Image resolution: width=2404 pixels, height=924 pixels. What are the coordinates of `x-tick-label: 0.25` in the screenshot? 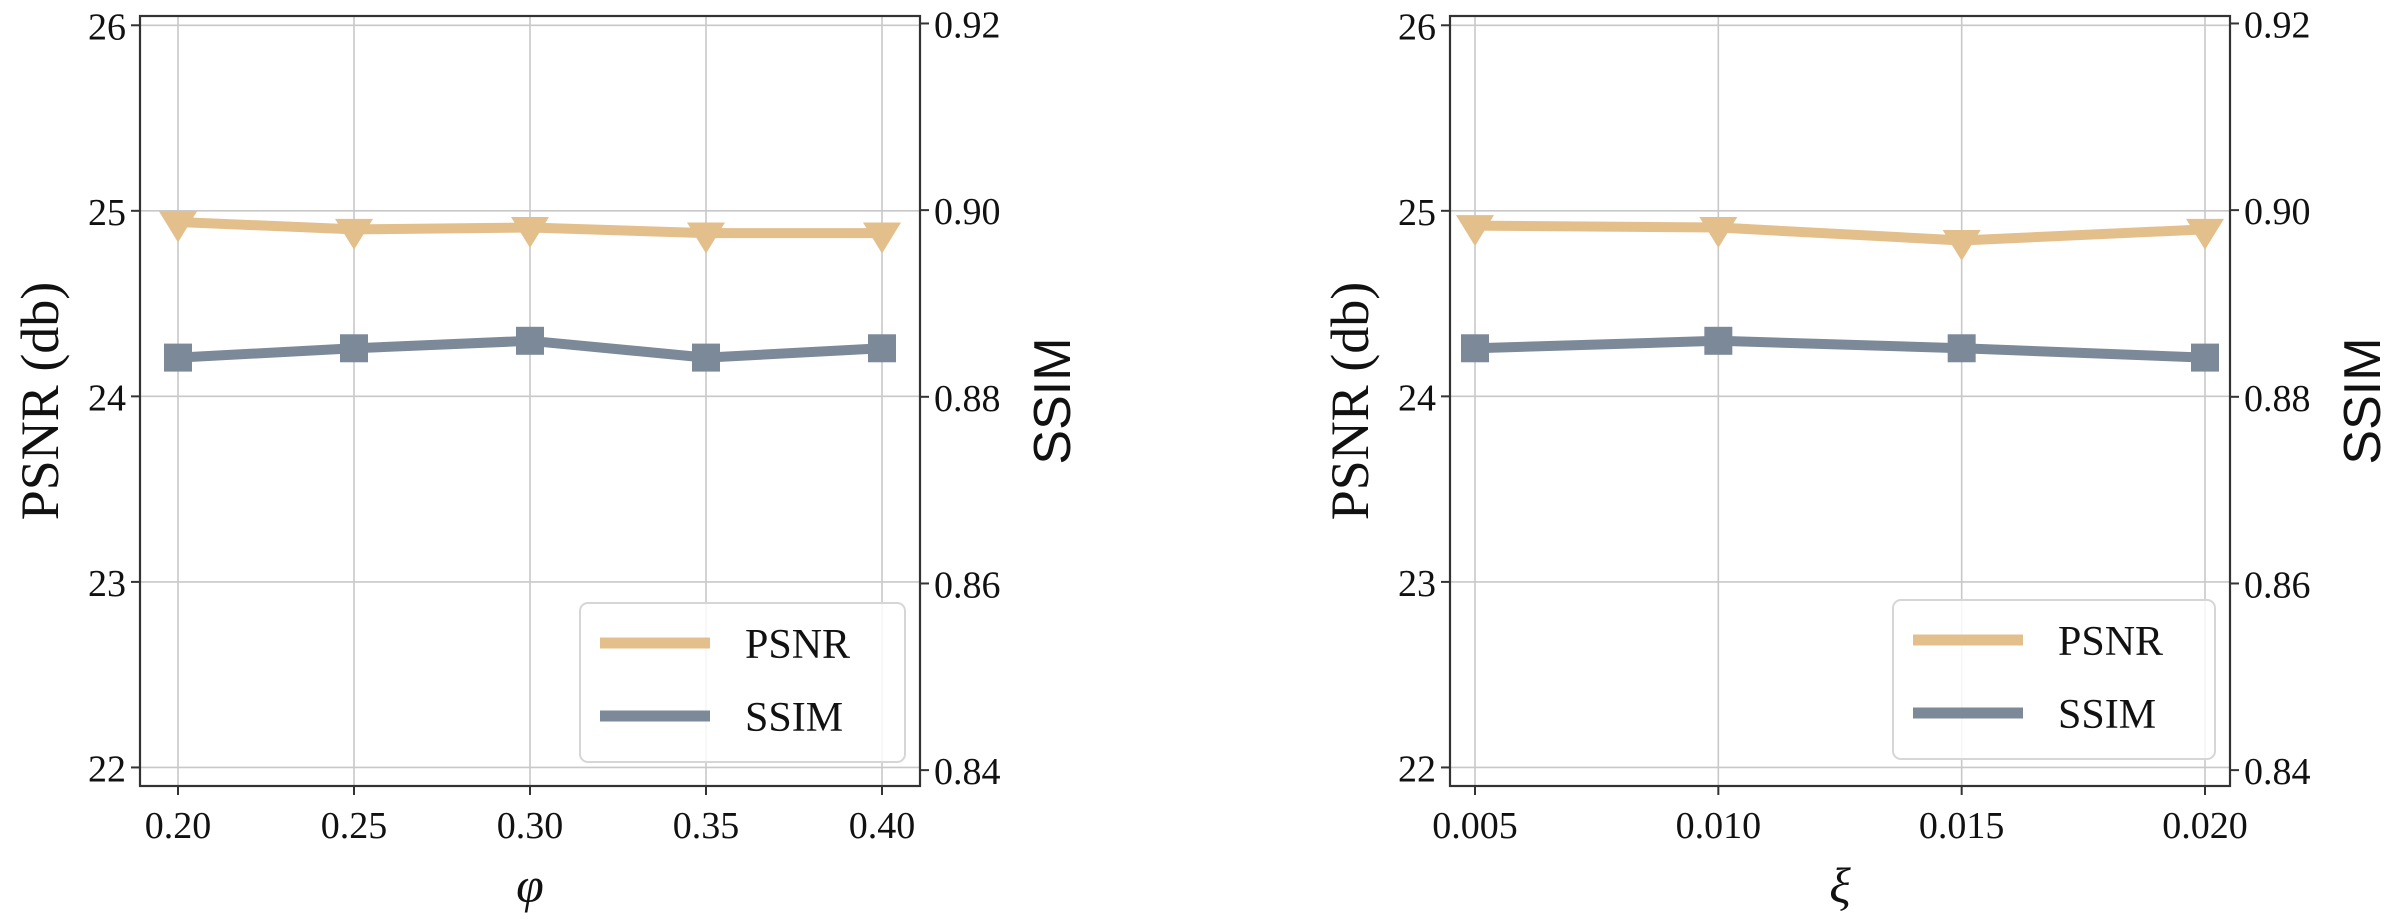 It's located at (354, 826).